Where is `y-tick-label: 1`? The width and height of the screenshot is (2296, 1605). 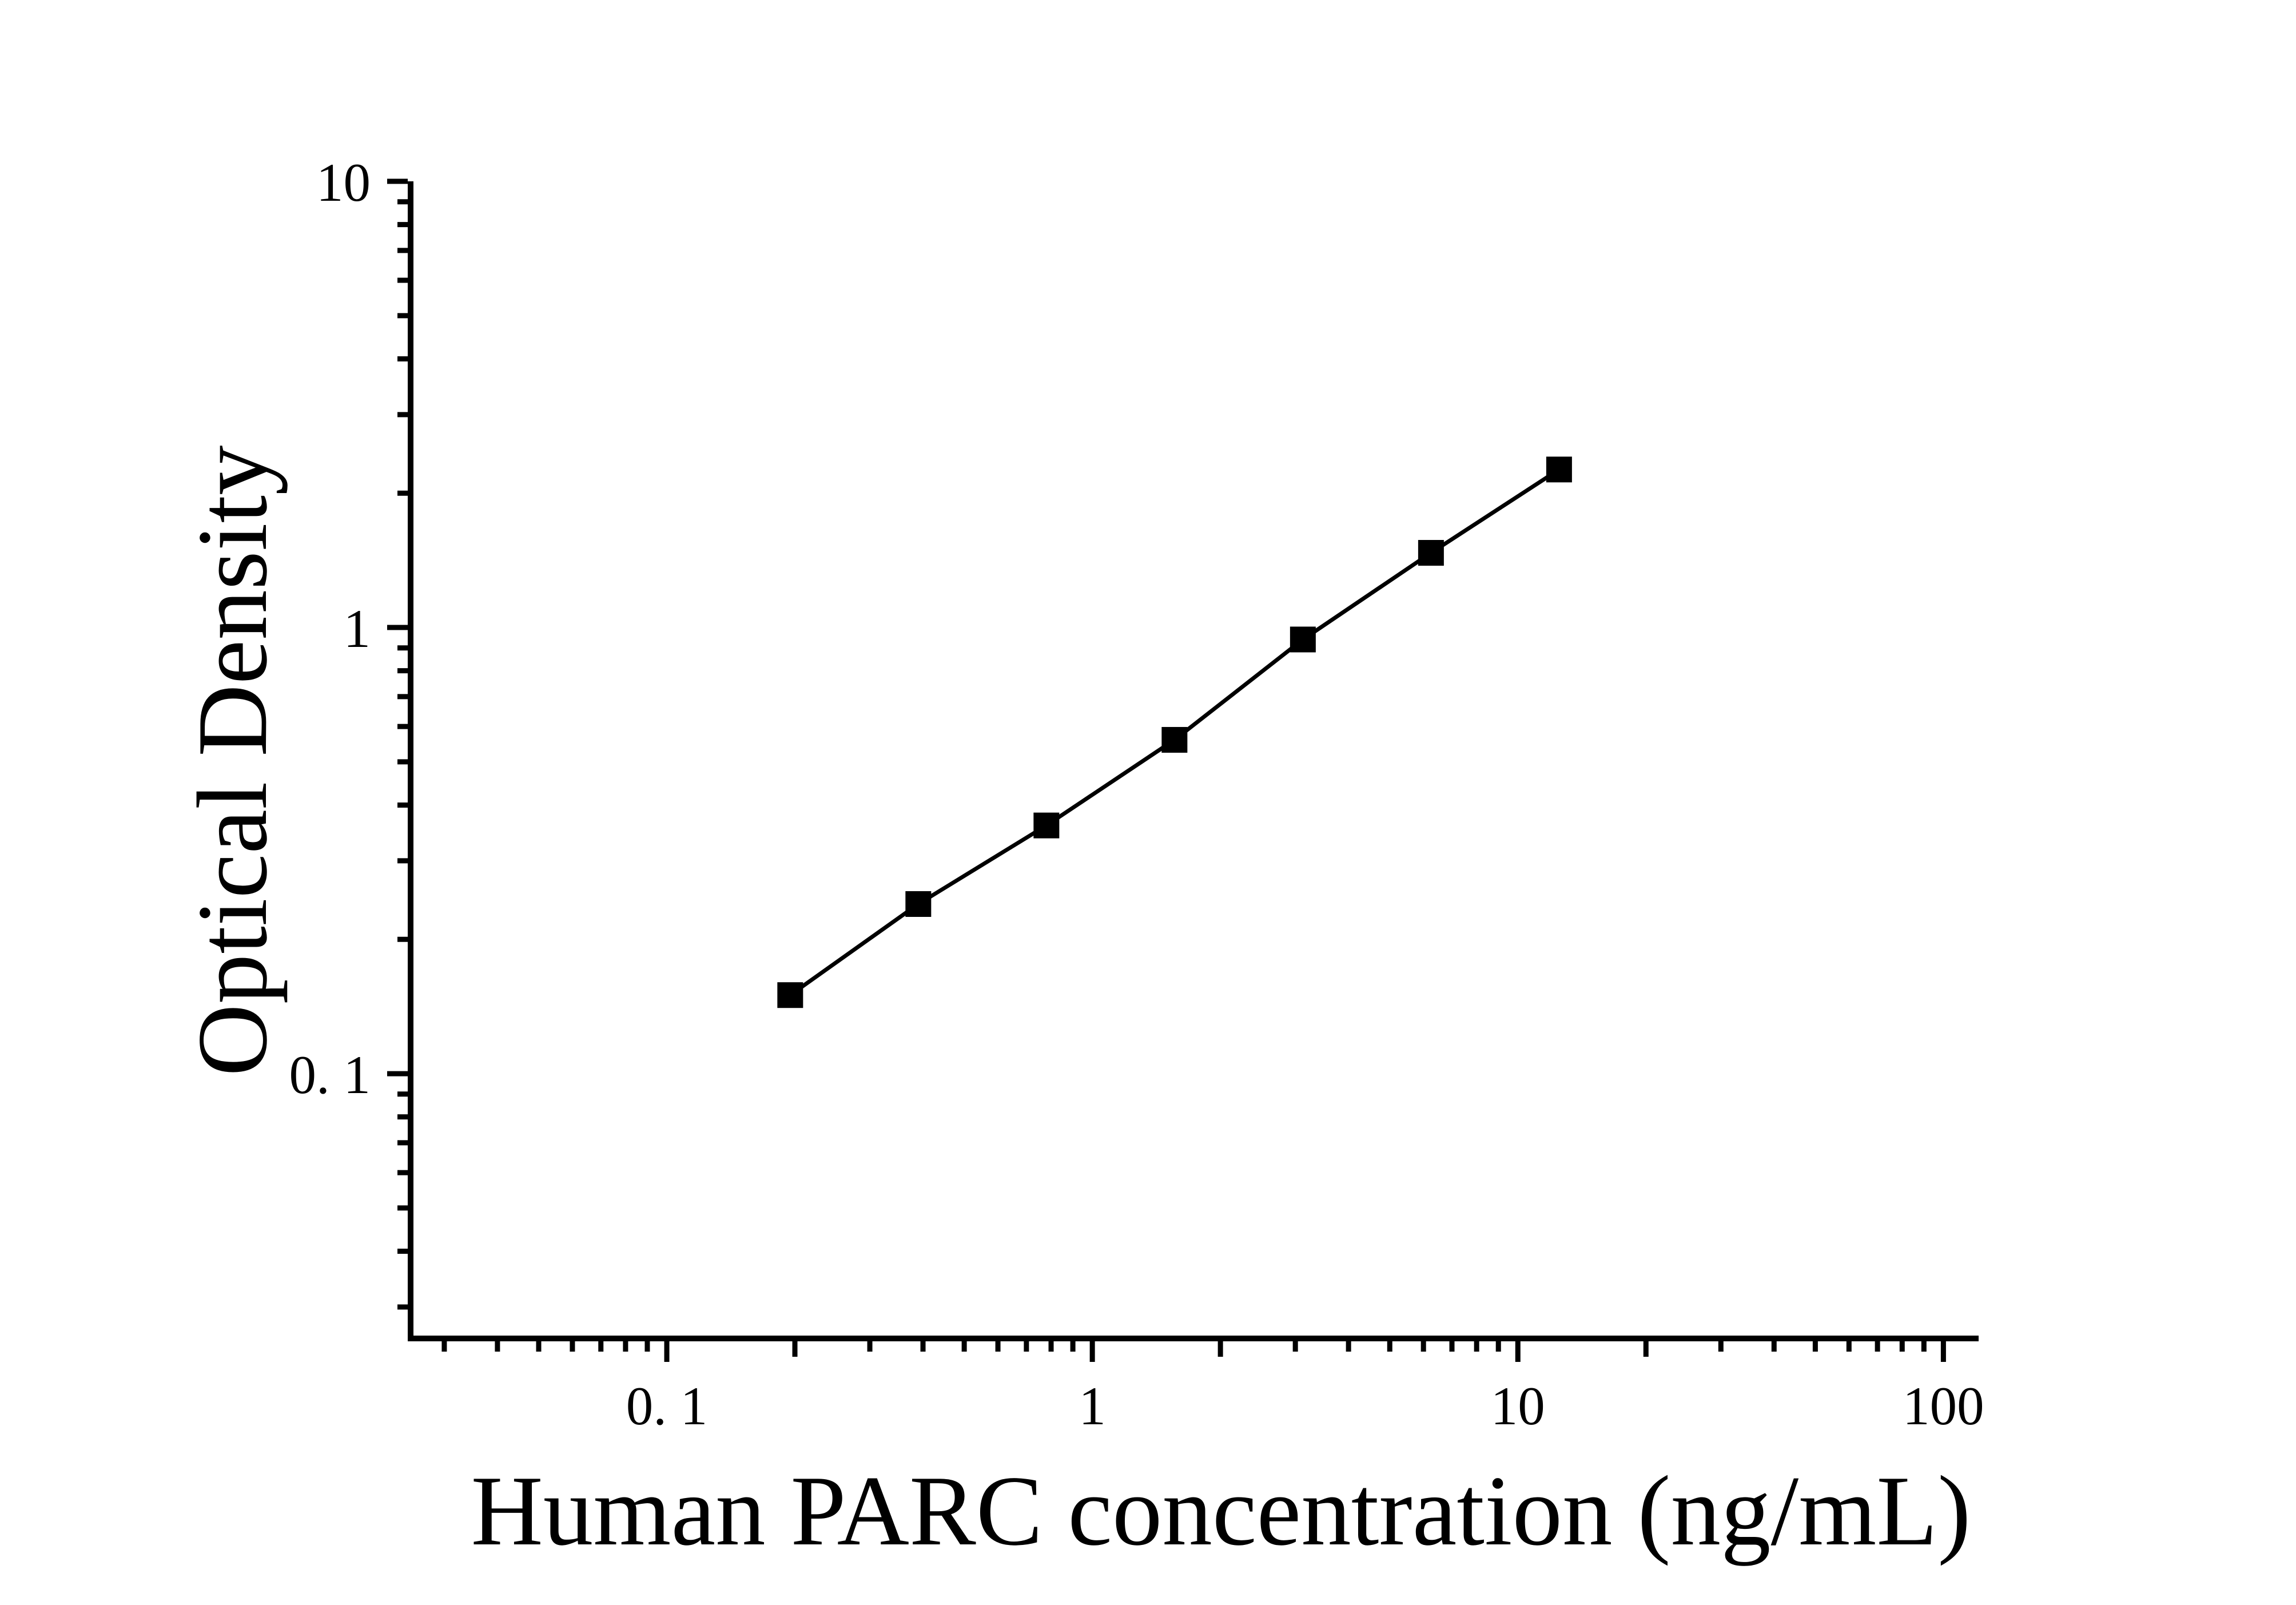 y-tick-label: 1 is located at coordinates (357, 628).